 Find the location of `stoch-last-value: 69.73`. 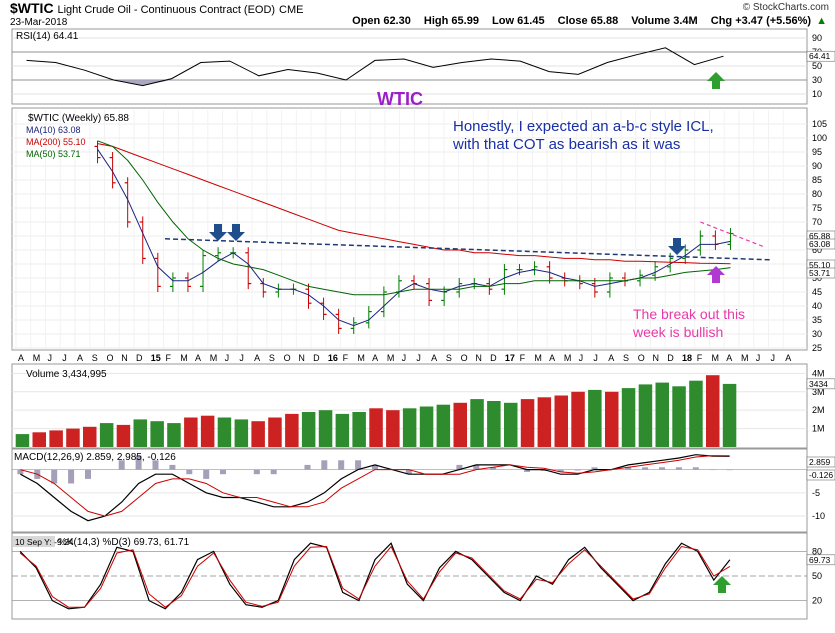

stoch-last-value: 69.73 is located at coordinates (820, 560).